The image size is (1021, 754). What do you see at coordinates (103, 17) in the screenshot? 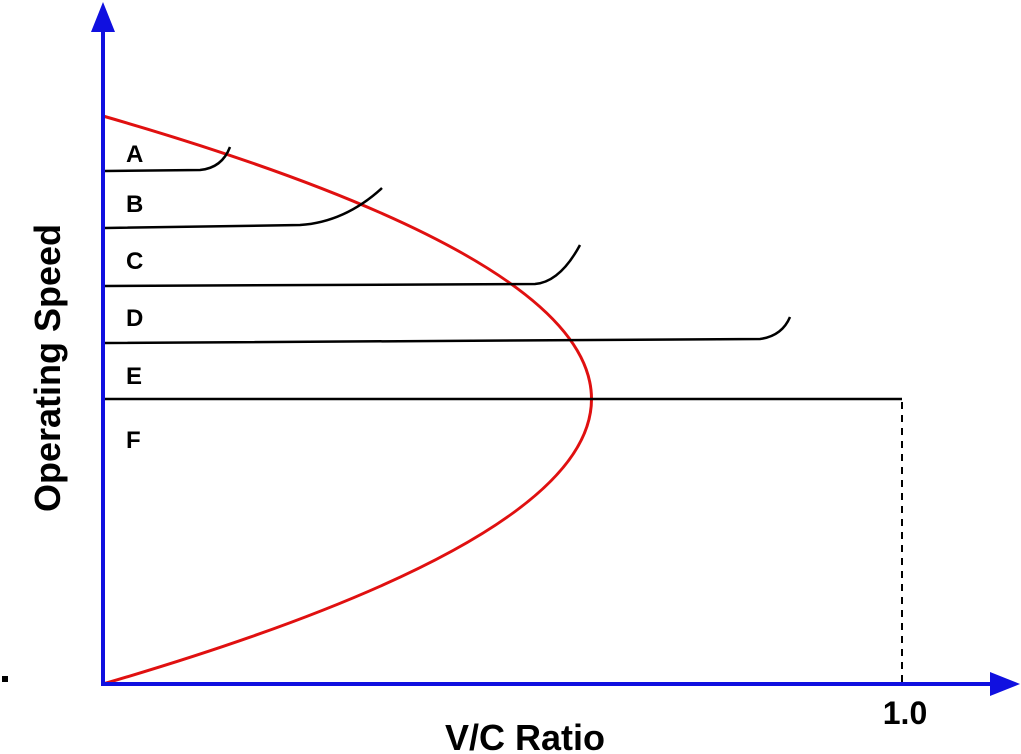
I see `y-axis-arrowhead` at bounding box center [103, 17].